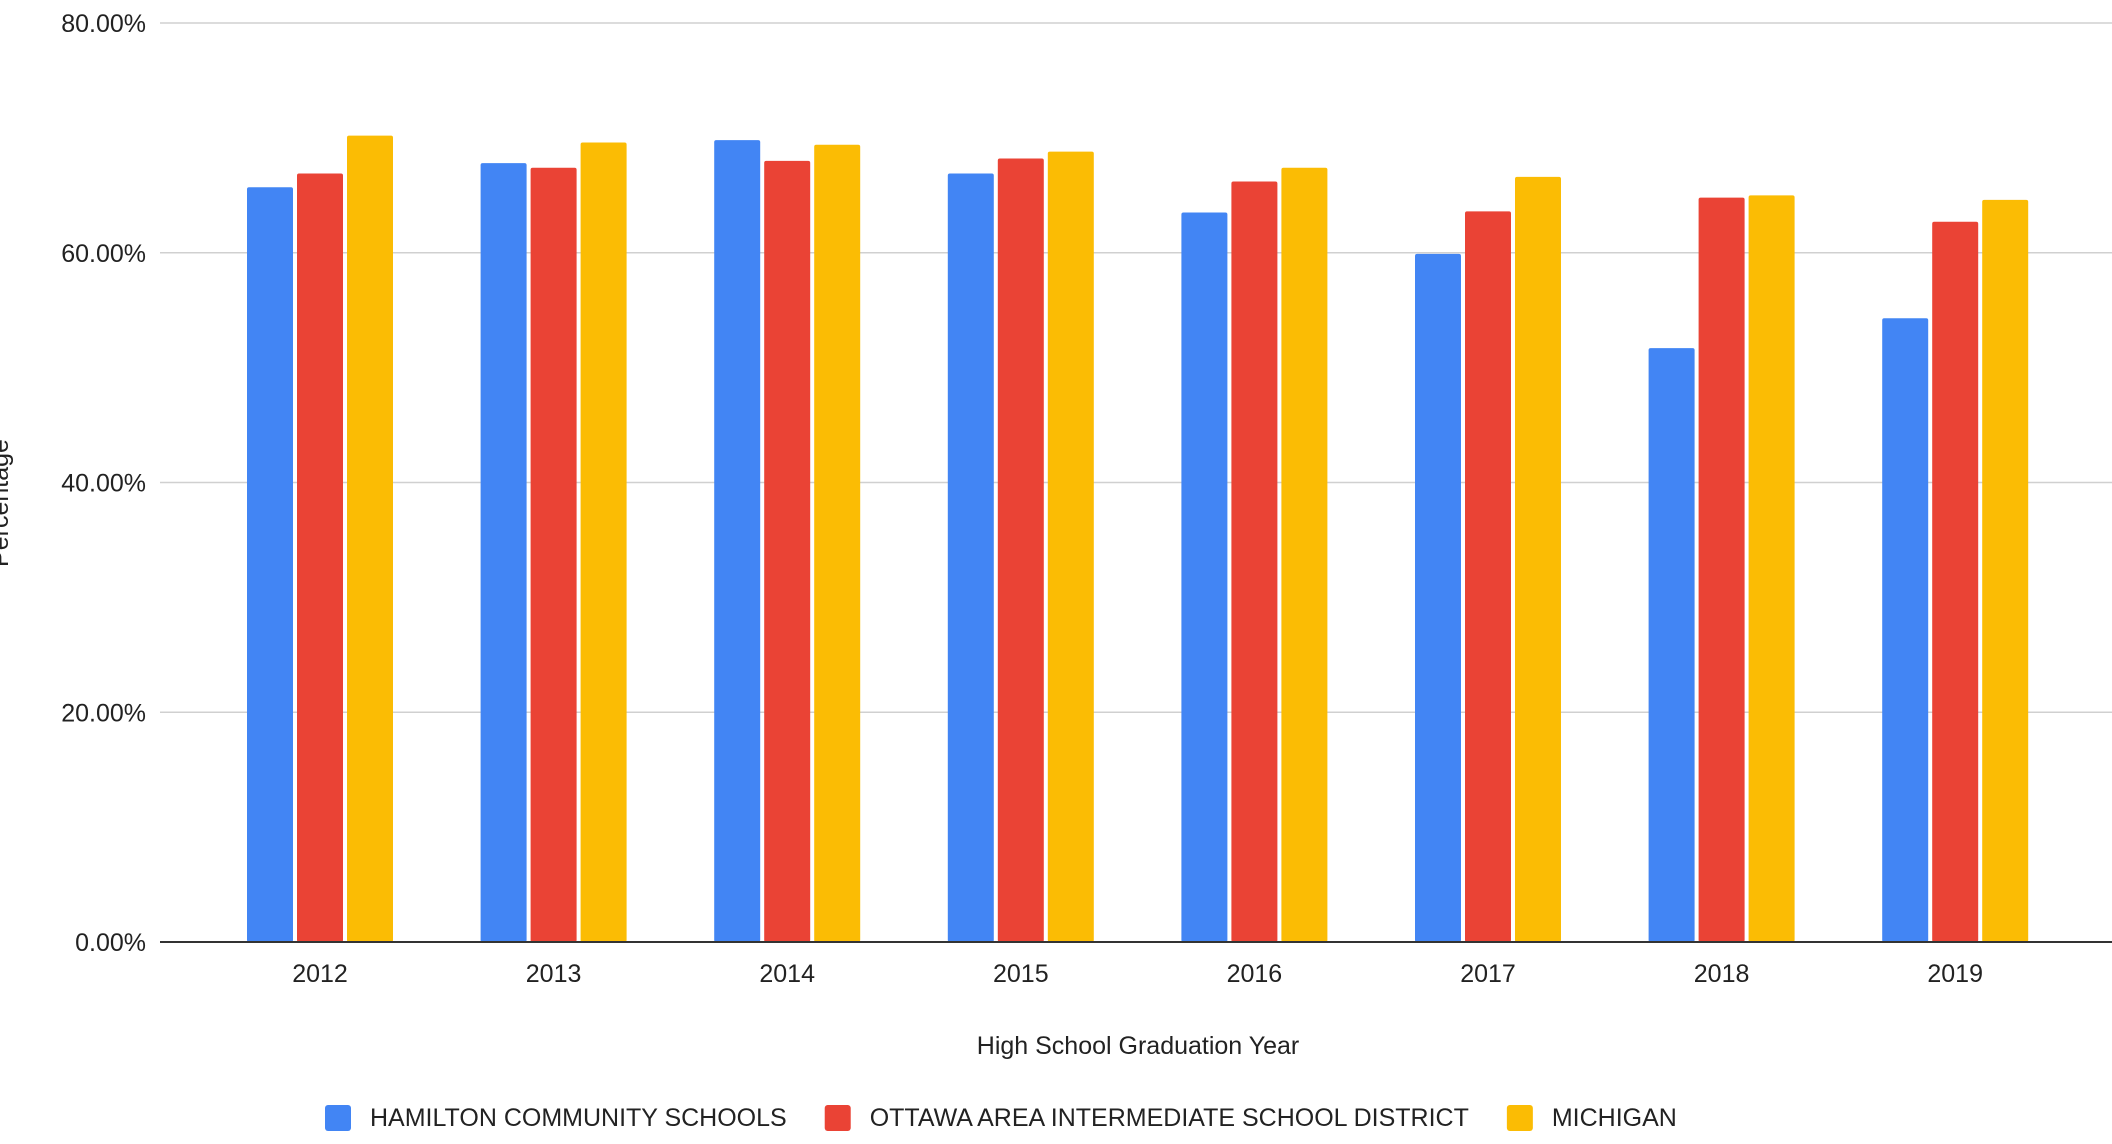 Image resolution: width=2112 pixels, height=1144 pixels. I want to click on x-tick-label: 2019, so click(1955, 974).